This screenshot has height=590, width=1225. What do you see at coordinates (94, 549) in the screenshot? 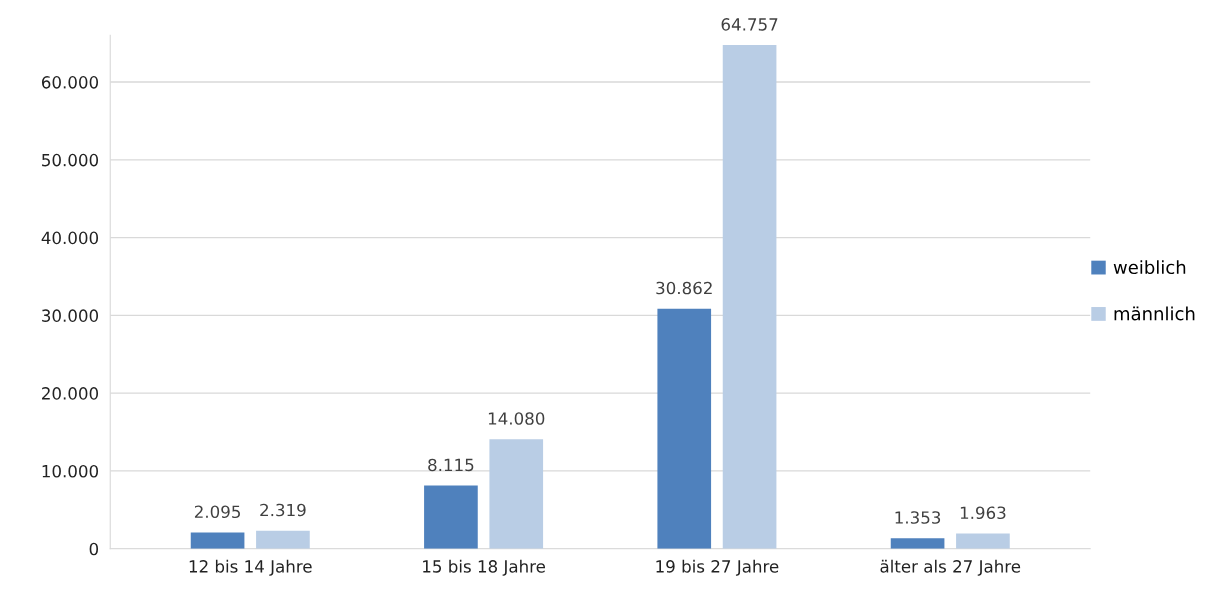
I see `y-tick-label: 0` at bounding box center [94, 549].